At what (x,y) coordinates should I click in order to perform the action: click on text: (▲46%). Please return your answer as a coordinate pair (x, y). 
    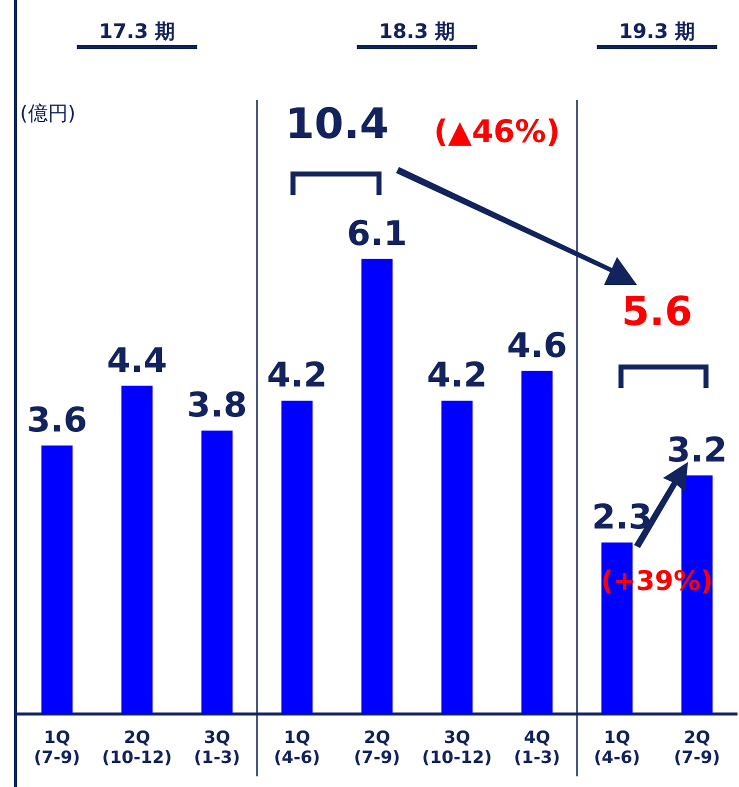
    Looking at the image, I should click on (497, 132).